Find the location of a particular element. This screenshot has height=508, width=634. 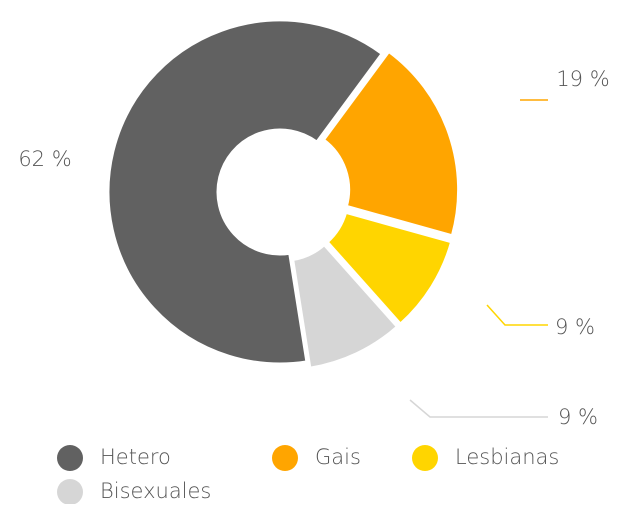

legend-label: Gais is located at coordinates (338, 457).